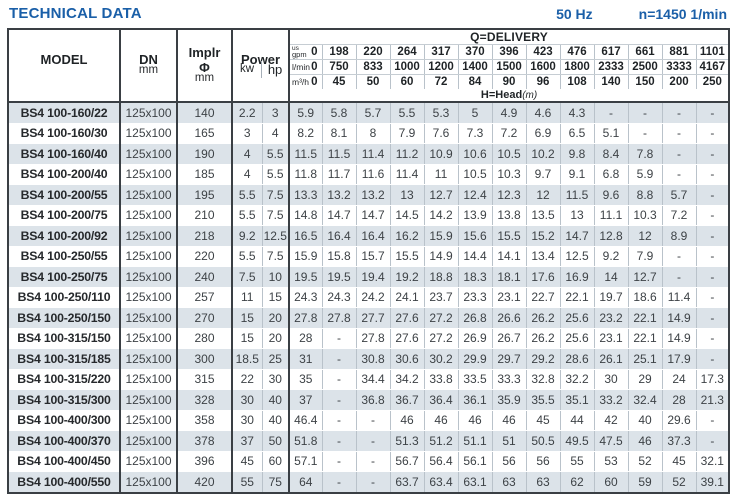 The image size is (735, 500). I want to click on model-cell: BS4 100-400/370, so click(64, 441).